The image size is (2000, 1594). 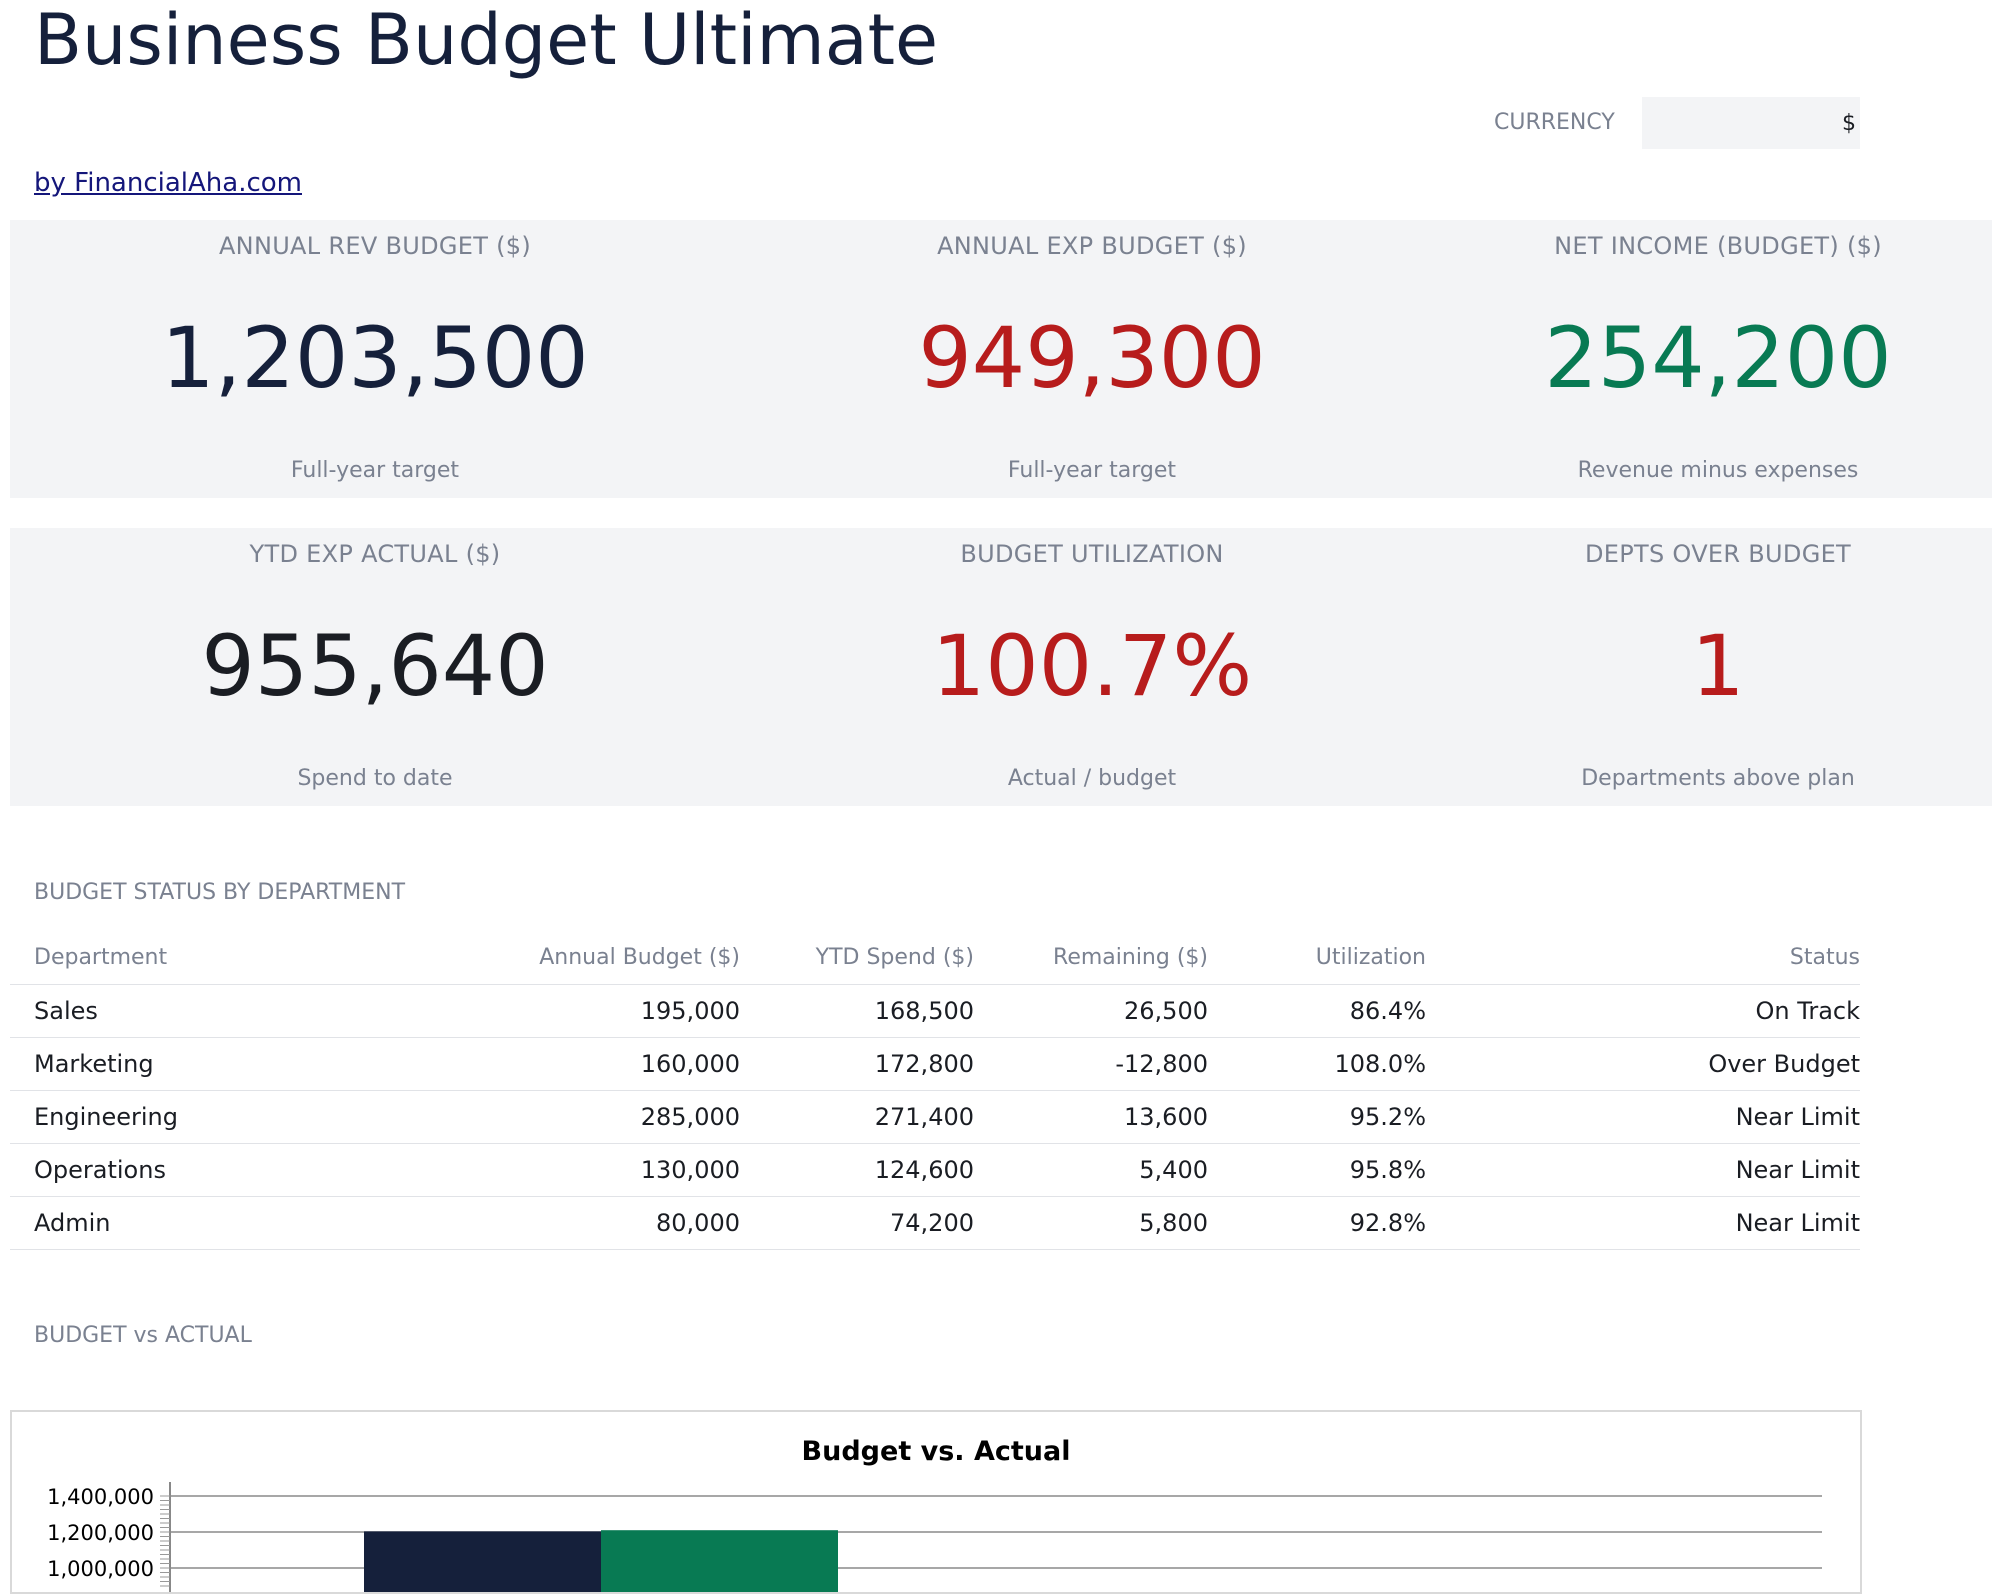 I want to click on cell-remaining: -12,800, so click(x=1091, y=1064).